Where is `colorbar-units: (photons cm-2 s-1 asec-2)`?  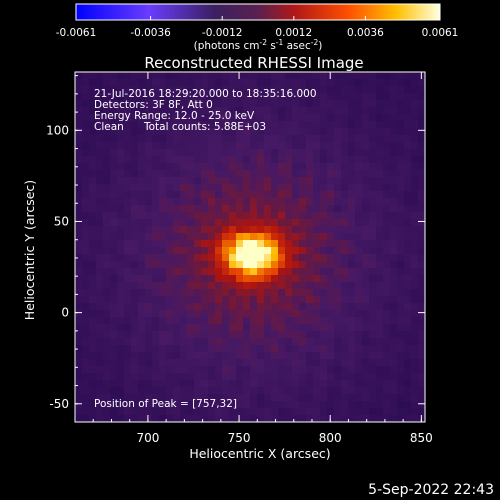
colorbar-units: (photons cm-2 s-1 asec-2) is located at coordinates (258, 45).